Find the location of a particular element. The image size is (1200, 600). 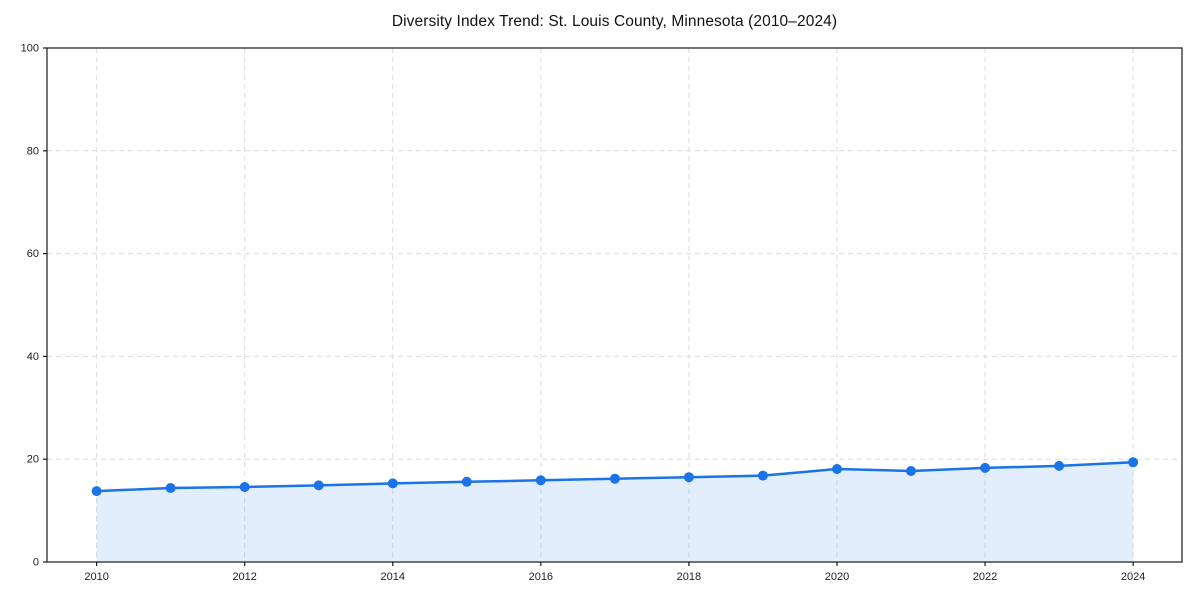

series-area-fill is located at coordinates (615, 512).